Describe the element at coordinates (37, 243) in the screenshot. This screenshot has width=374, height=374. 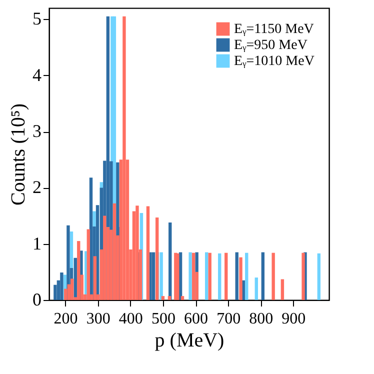
I see `y-tick-label: 1` at that location.